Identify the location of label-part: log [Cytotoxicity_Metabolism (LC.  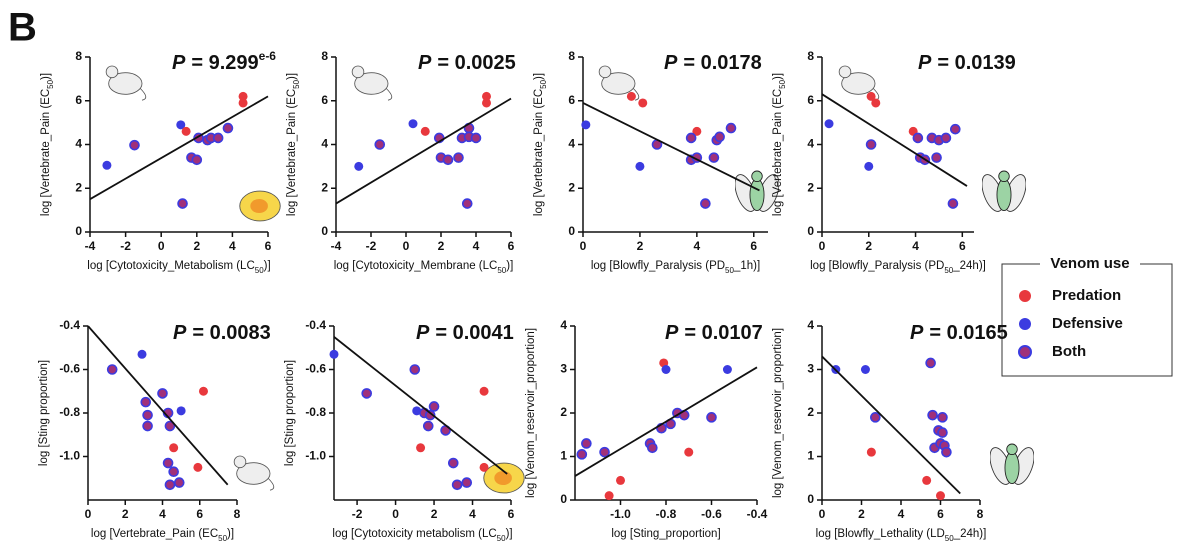
(170, 266).